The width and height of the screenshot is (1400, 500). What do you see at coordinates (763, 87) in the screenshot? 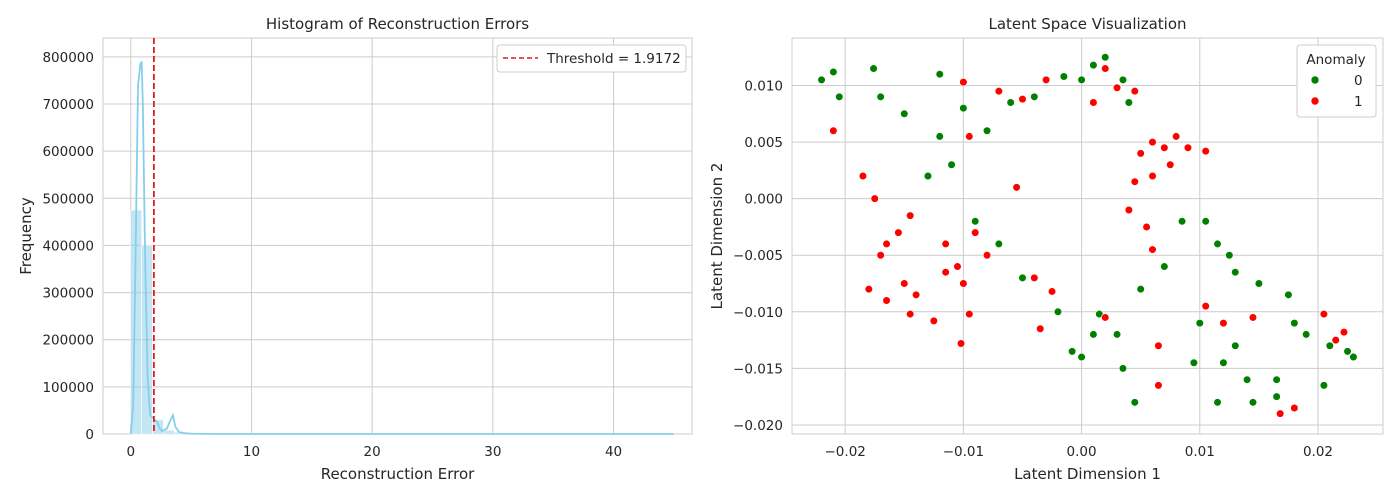
I see `scatter-y-tick-label: 0.010` at bounding box center [763, 87].